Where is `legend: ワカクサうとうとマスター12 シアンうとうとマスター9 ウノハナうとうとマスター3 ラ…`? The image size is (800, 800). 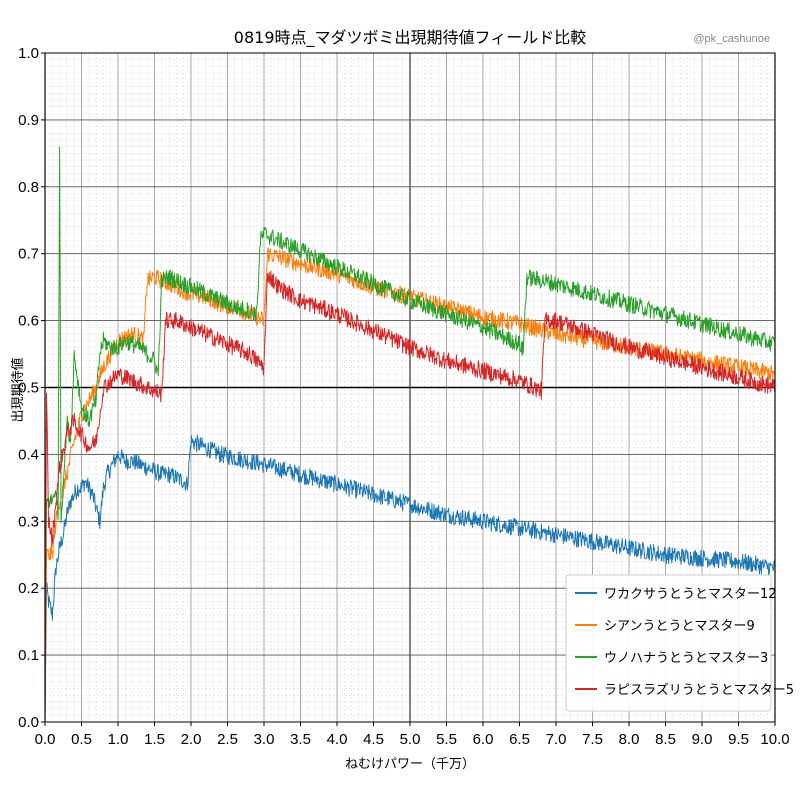
legend: ワカクサうとうとマスター12 シアンうとうとマスター9 ウノハナうとうとマスター3 ラ… is located at coordinates (679, 643).